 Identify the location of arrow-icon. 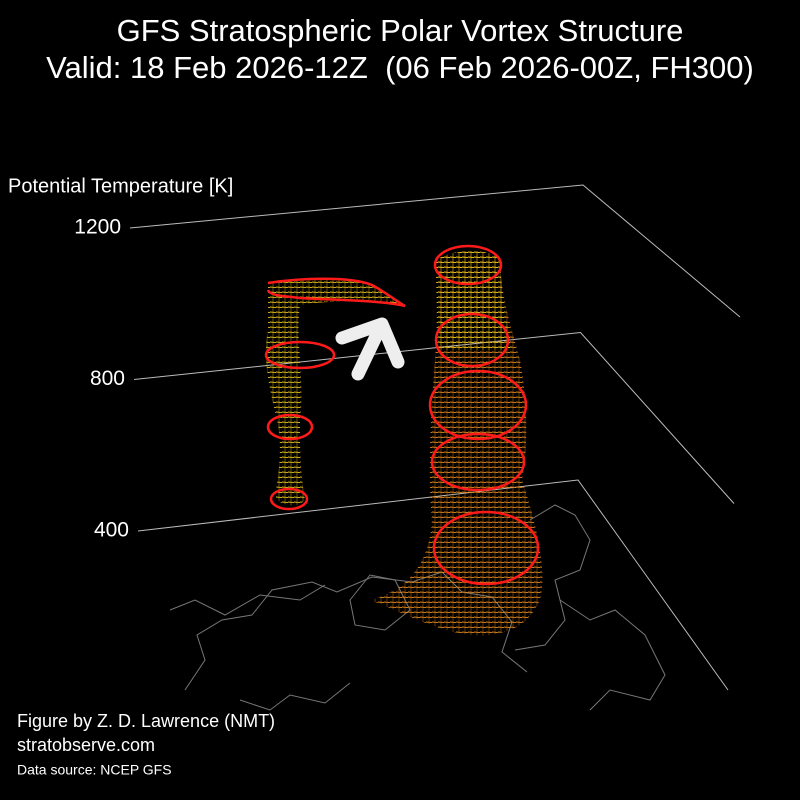
(370, 349).